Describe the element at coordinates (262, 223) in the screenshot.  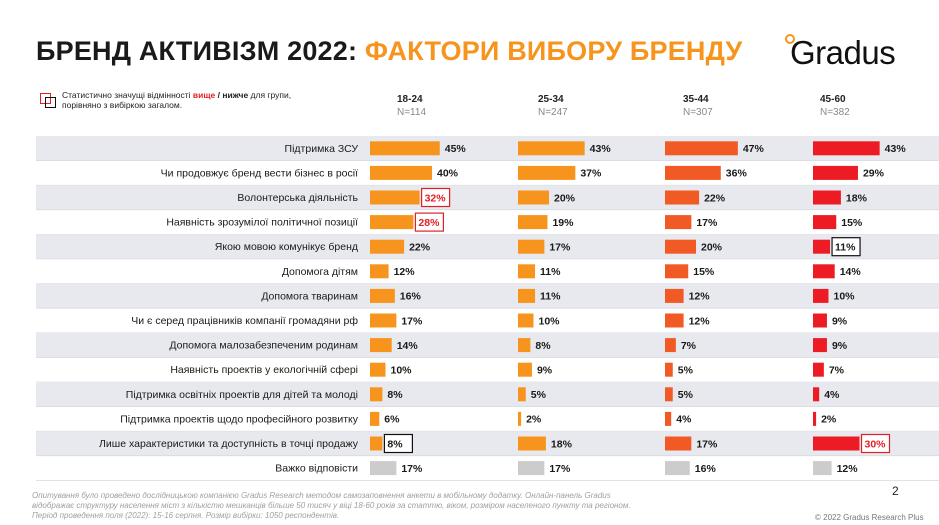
I see `category-label: Наявність зрозумілої політичної позиції` at that location.